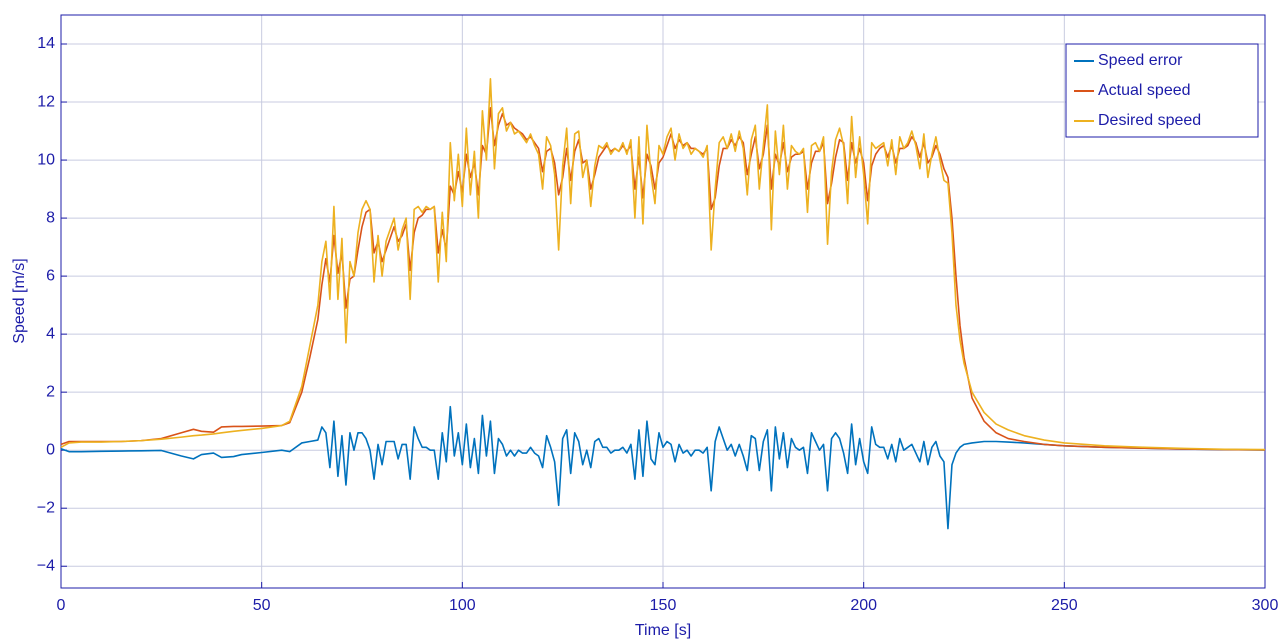 The image size is (1285, 642). Describe the element at coordinates (50, 449) in the screenshot. I see `y-tick-label: 0` at that location.